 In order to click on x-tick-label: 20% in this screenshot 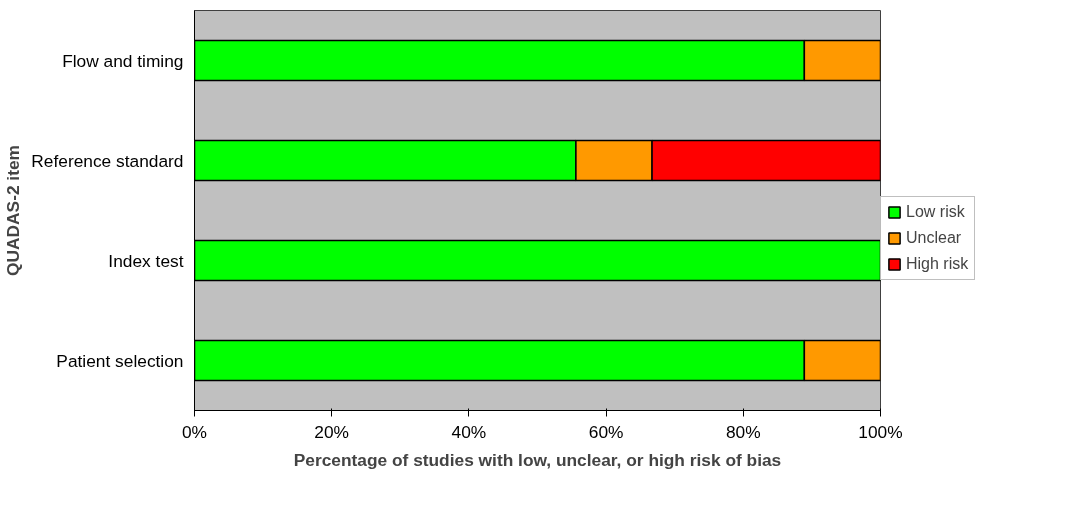, I will do `click(332, 431)`.